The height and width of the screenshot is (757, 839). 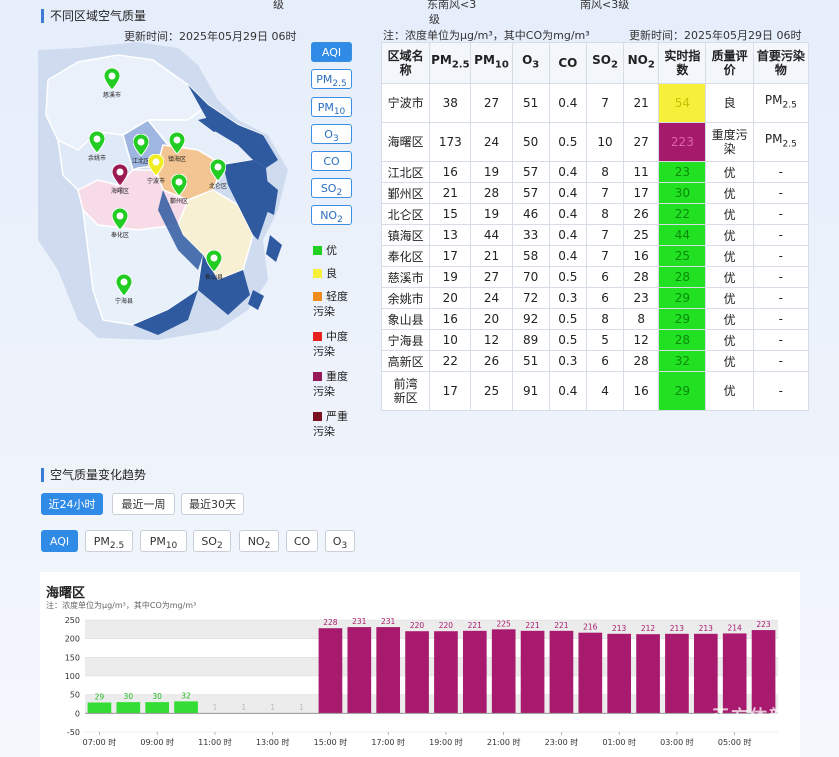 What do you see at coordinates (120, 179) in the screenshot?
I see `map-marker: 海曙区` at bounding box center [120, 179].